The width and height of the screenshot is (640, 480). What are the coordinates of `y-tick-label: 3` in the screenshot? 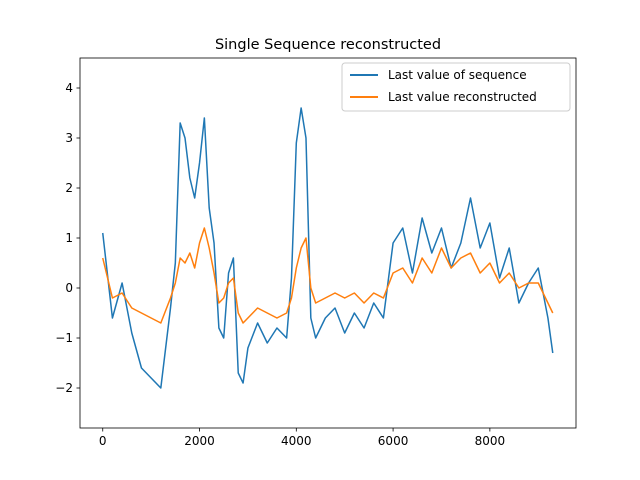 It's located at (69, 138).